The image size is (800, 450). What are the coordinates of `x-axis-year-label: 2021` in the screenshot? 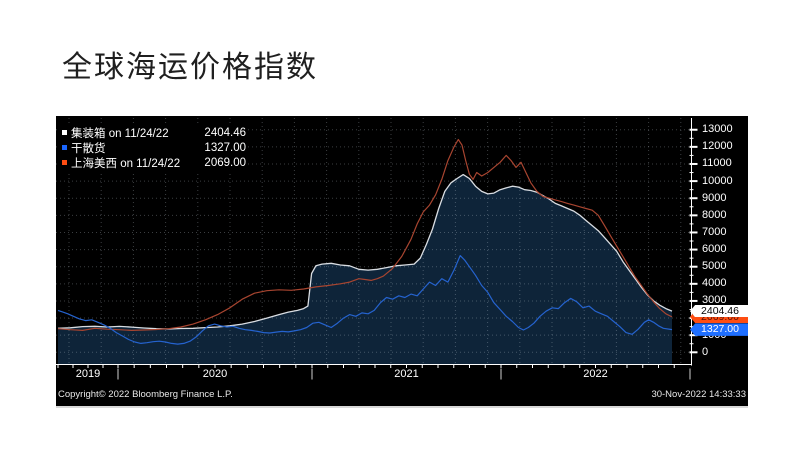 It's located at (406, 374).